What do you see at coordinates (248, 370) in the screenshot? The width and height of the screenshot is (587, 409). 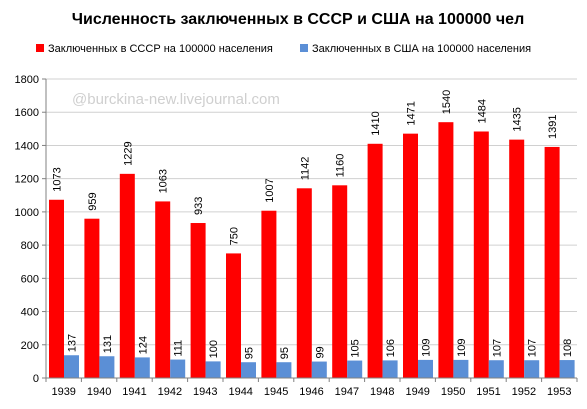 I see `bar-usa-1944` at bounding box center [248, 370].